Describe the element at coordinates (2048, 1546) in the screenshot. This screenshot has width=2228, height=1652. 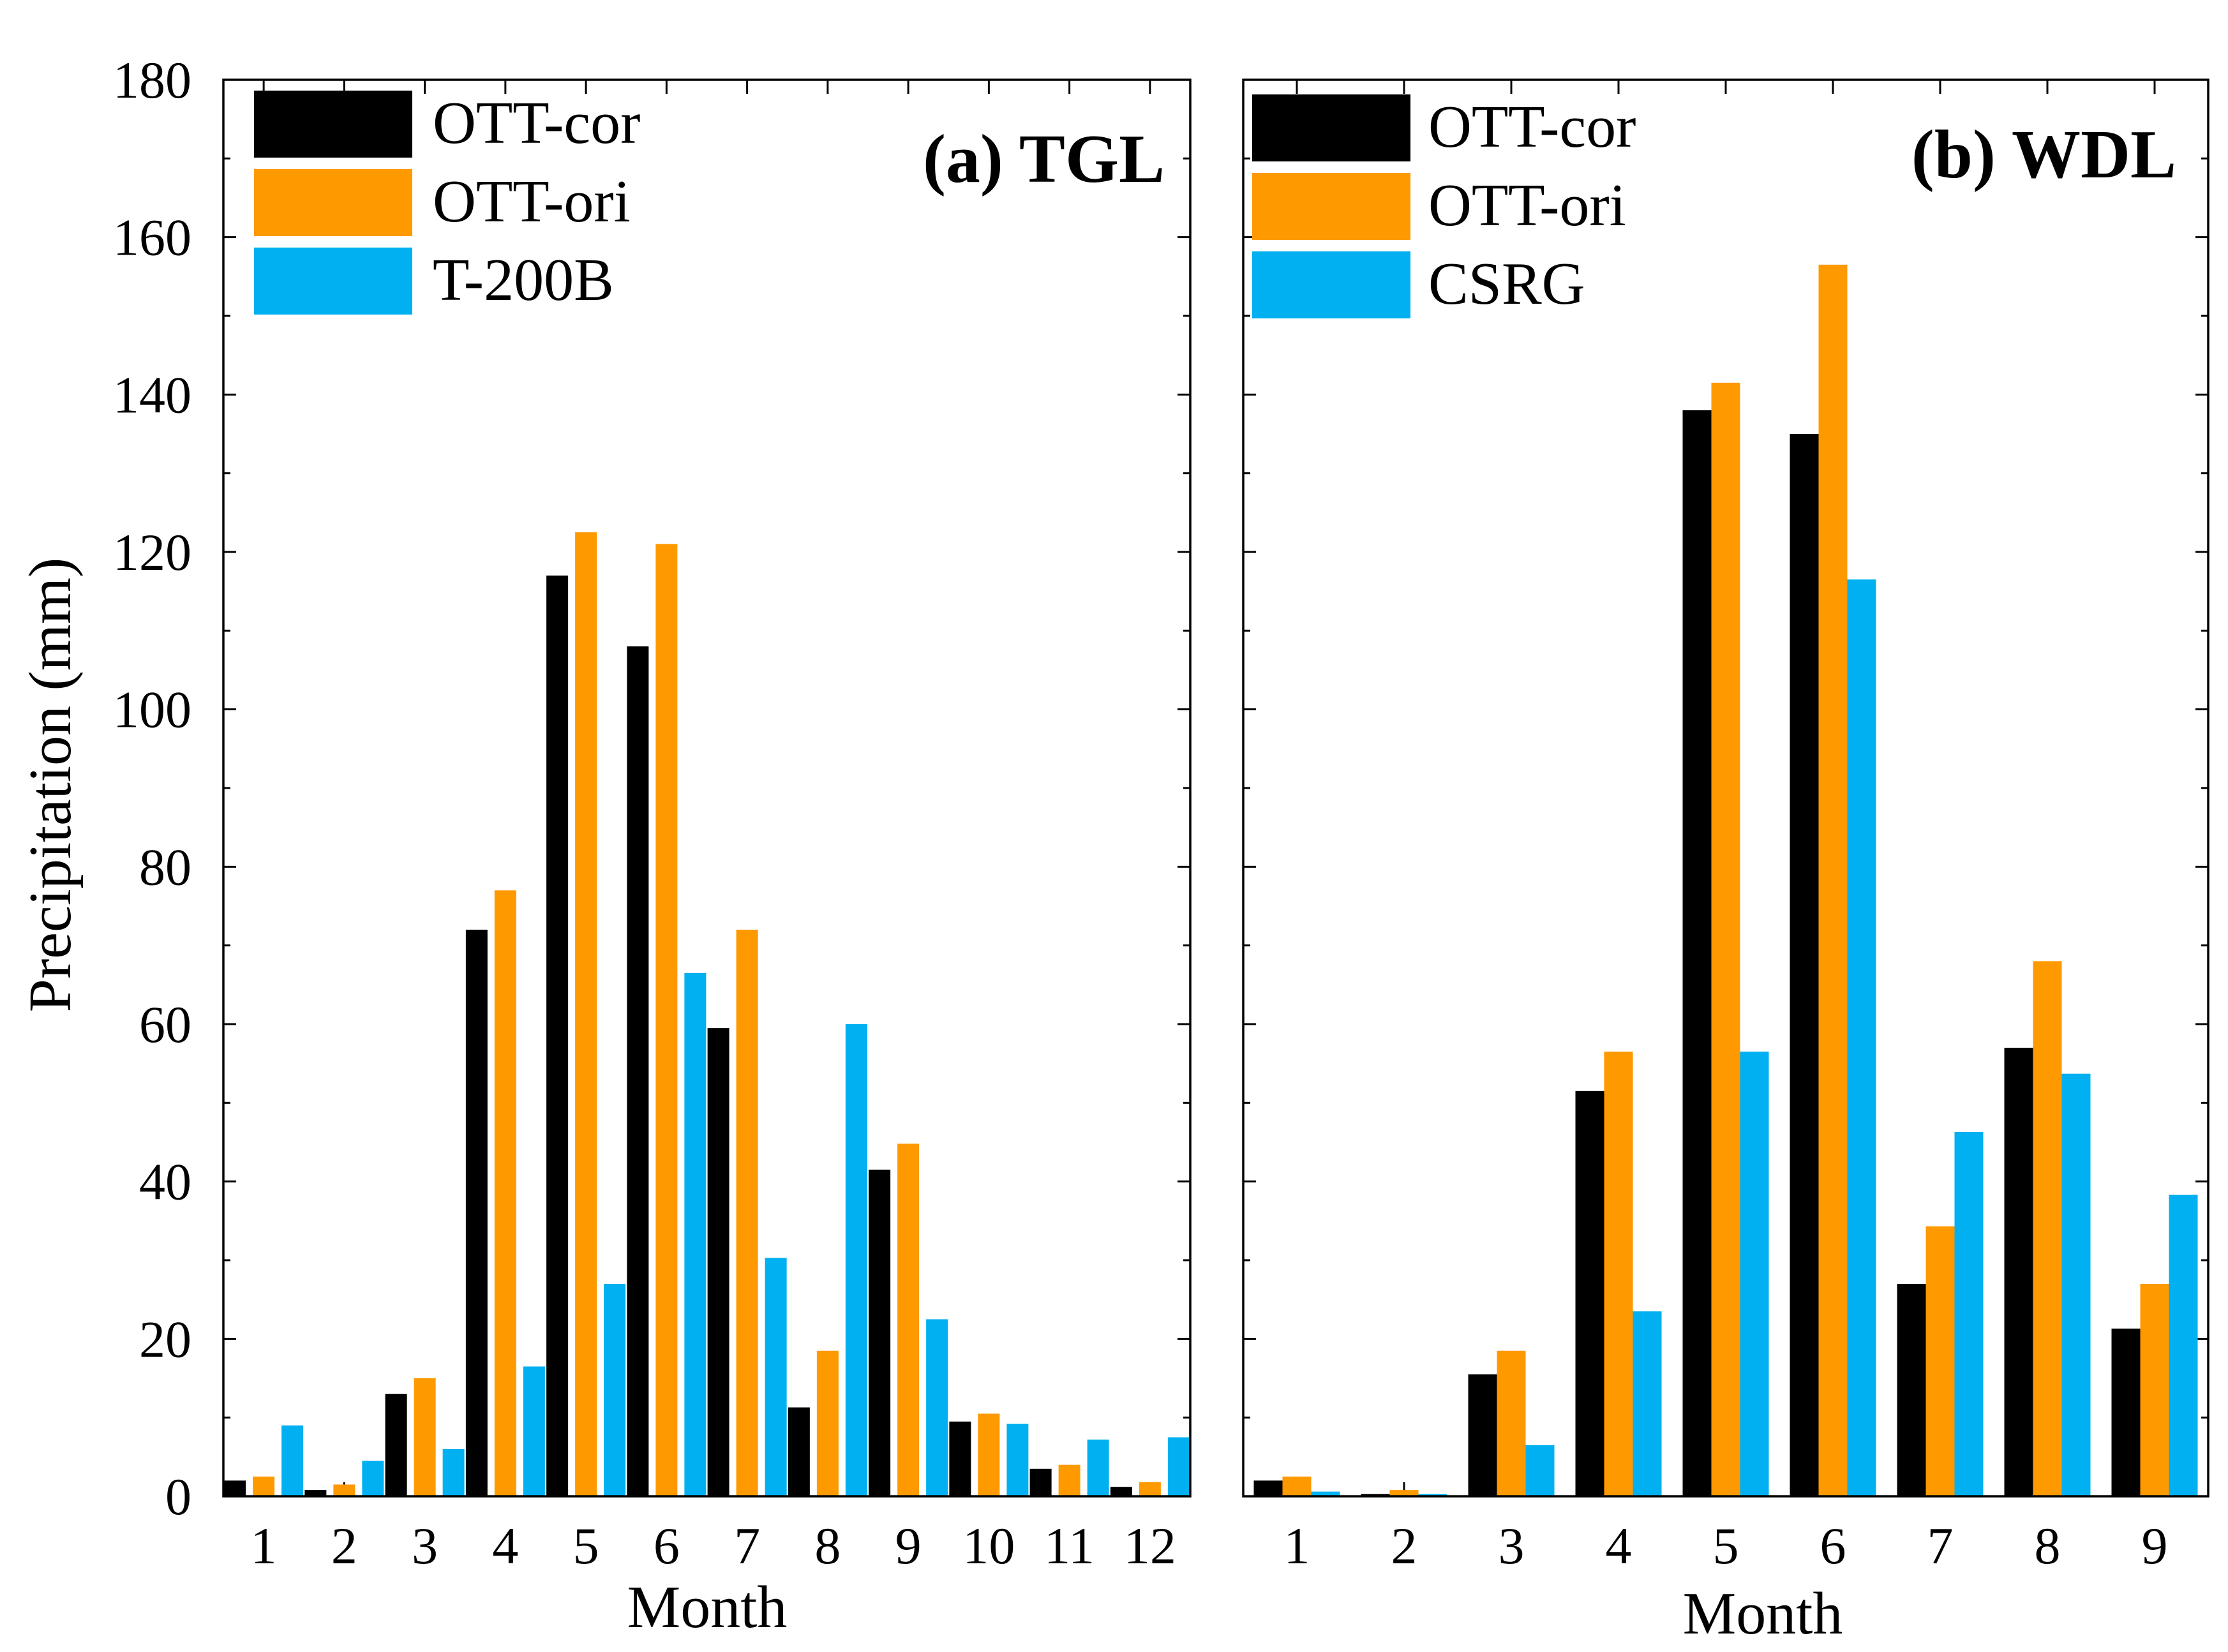
I see `x-tick-label: 8` at that location.